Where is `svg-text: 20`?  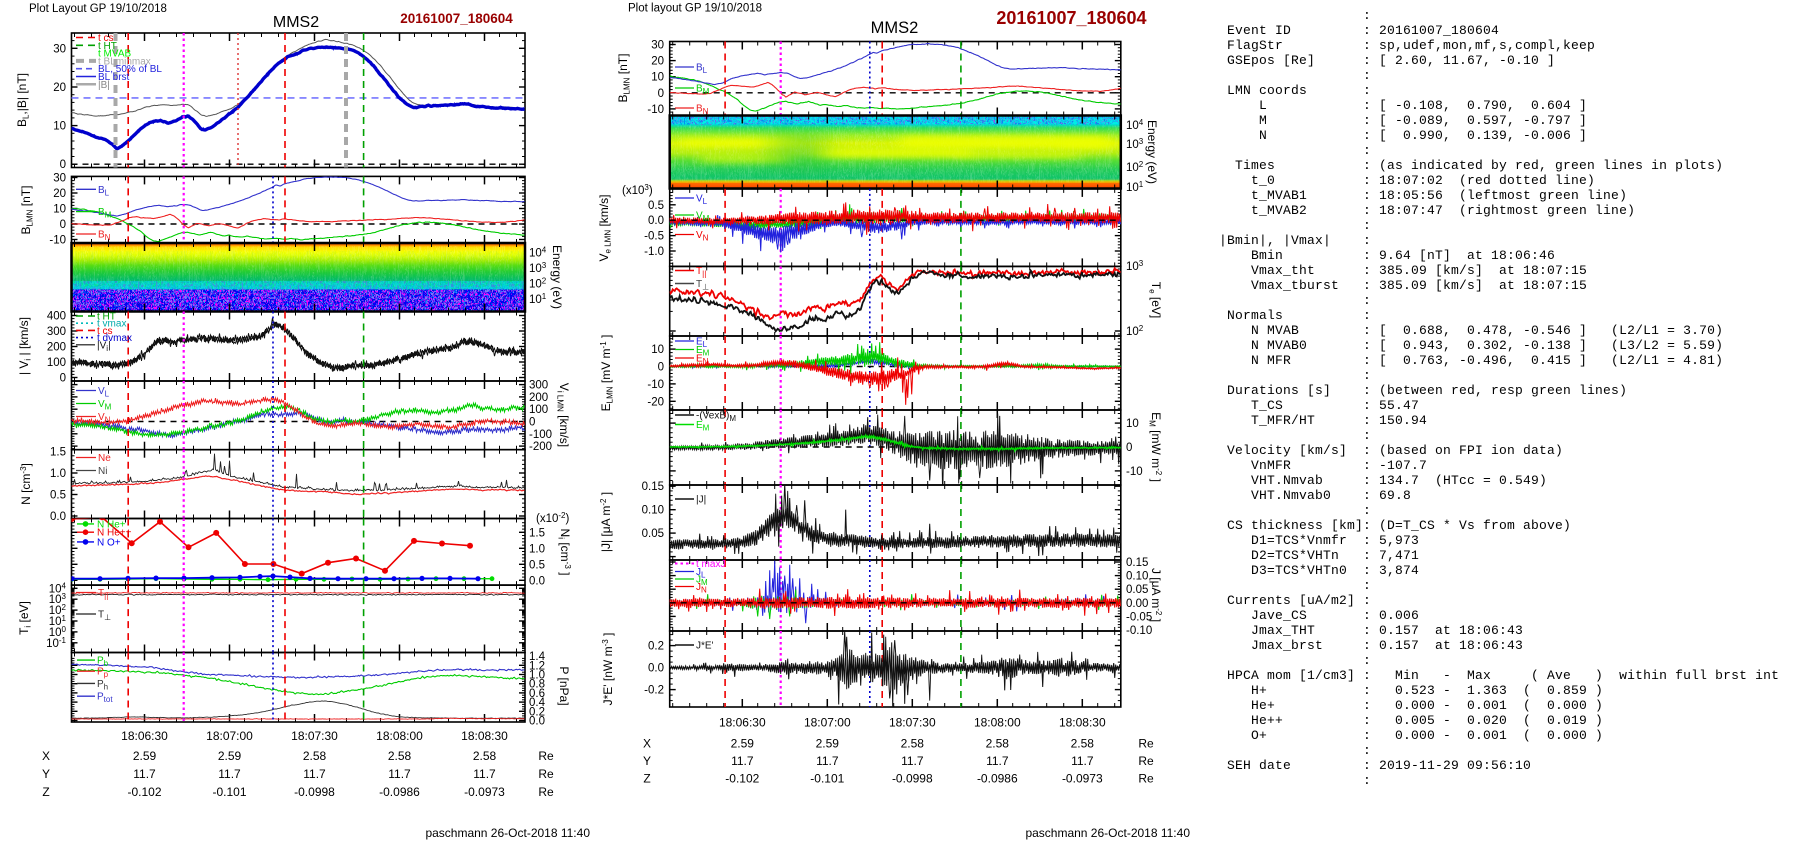 svg-text: 20 is located at coordinates (59, 194).